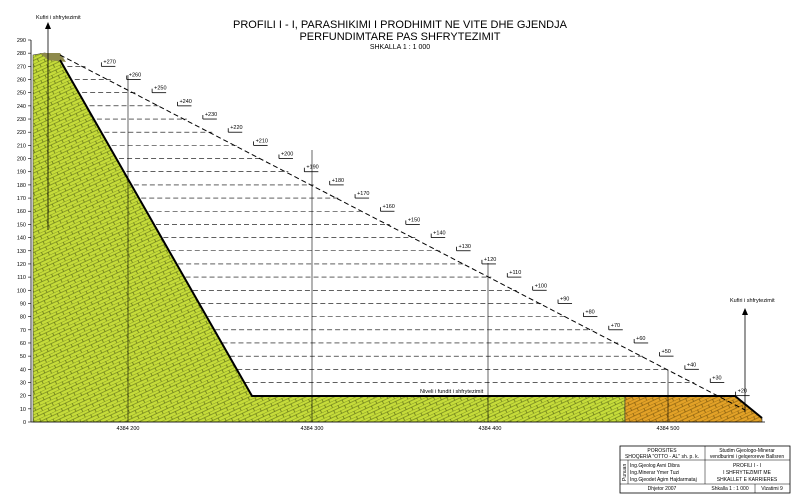 The width and height of the screenshot is (800, 494). I want to click on bench-label: +110, so click(515, 273).